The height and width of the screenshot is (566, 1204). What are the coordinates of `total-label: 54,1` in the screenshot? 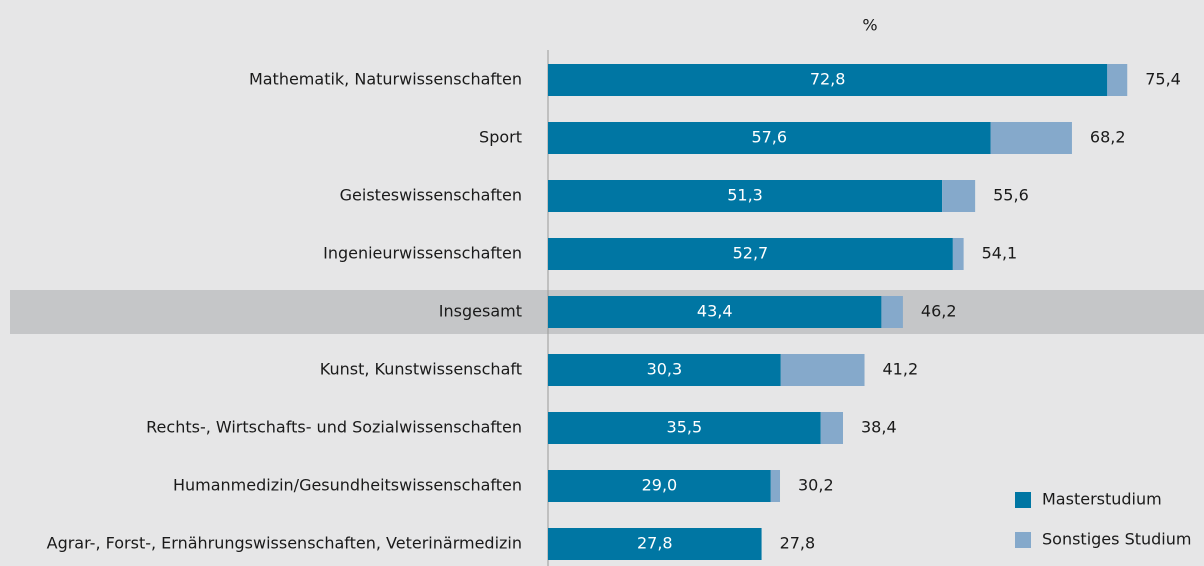 It's located at (1000, 253).